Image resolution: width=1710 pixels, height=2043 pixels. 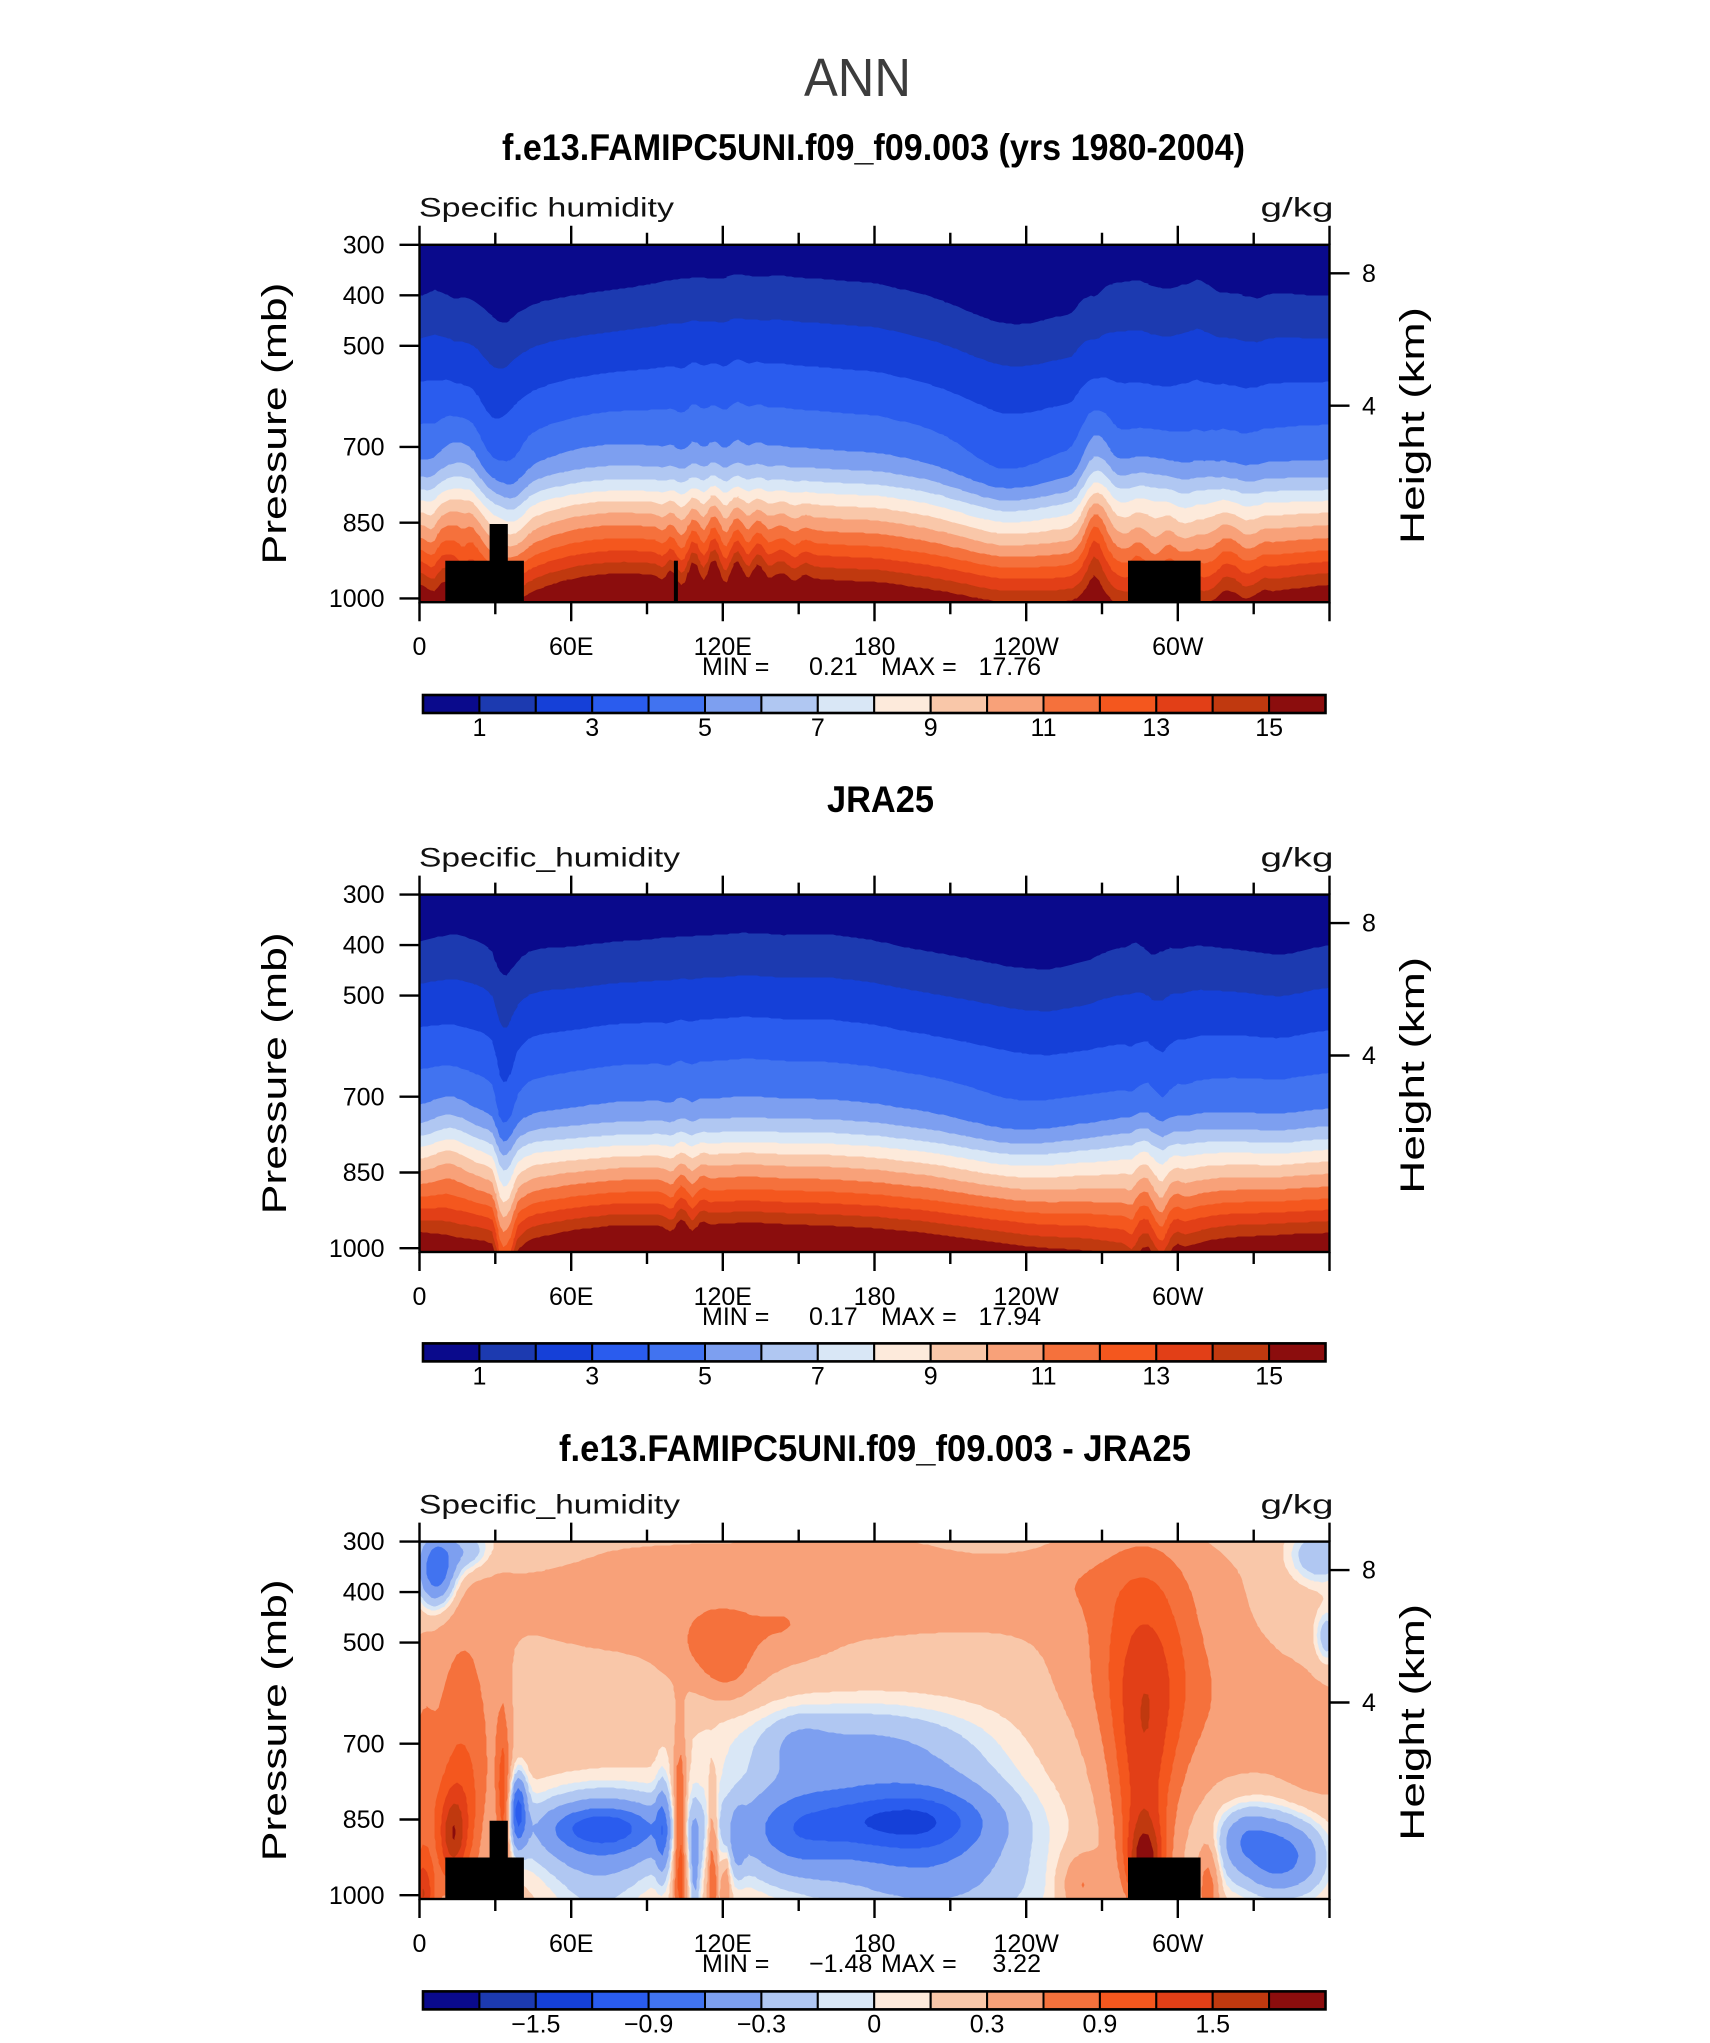 What do you see at coordinates (857, 78) in the screenshot?
I see `svg-text: ANN` at bounding box center [857, 78].